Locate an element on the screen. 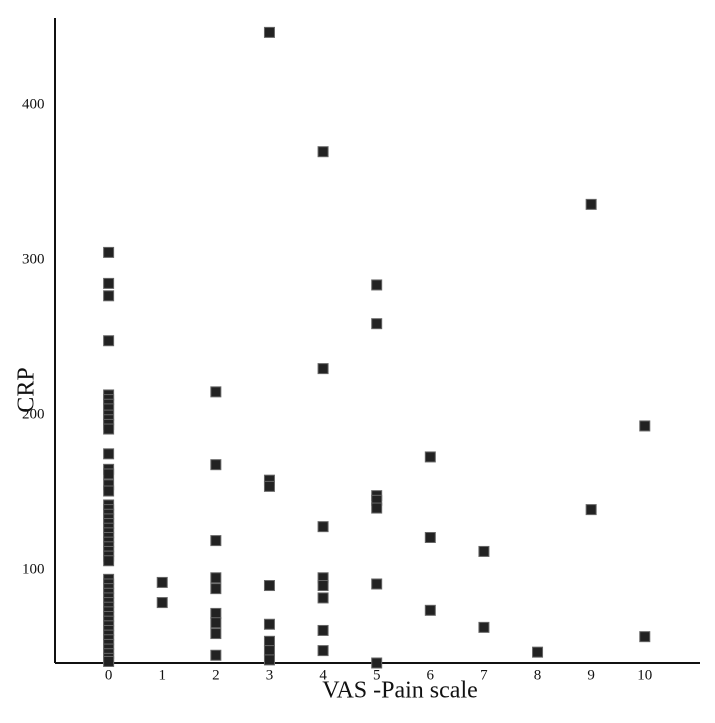  x-tick-label: 1 is located at coordinates (162, 675).